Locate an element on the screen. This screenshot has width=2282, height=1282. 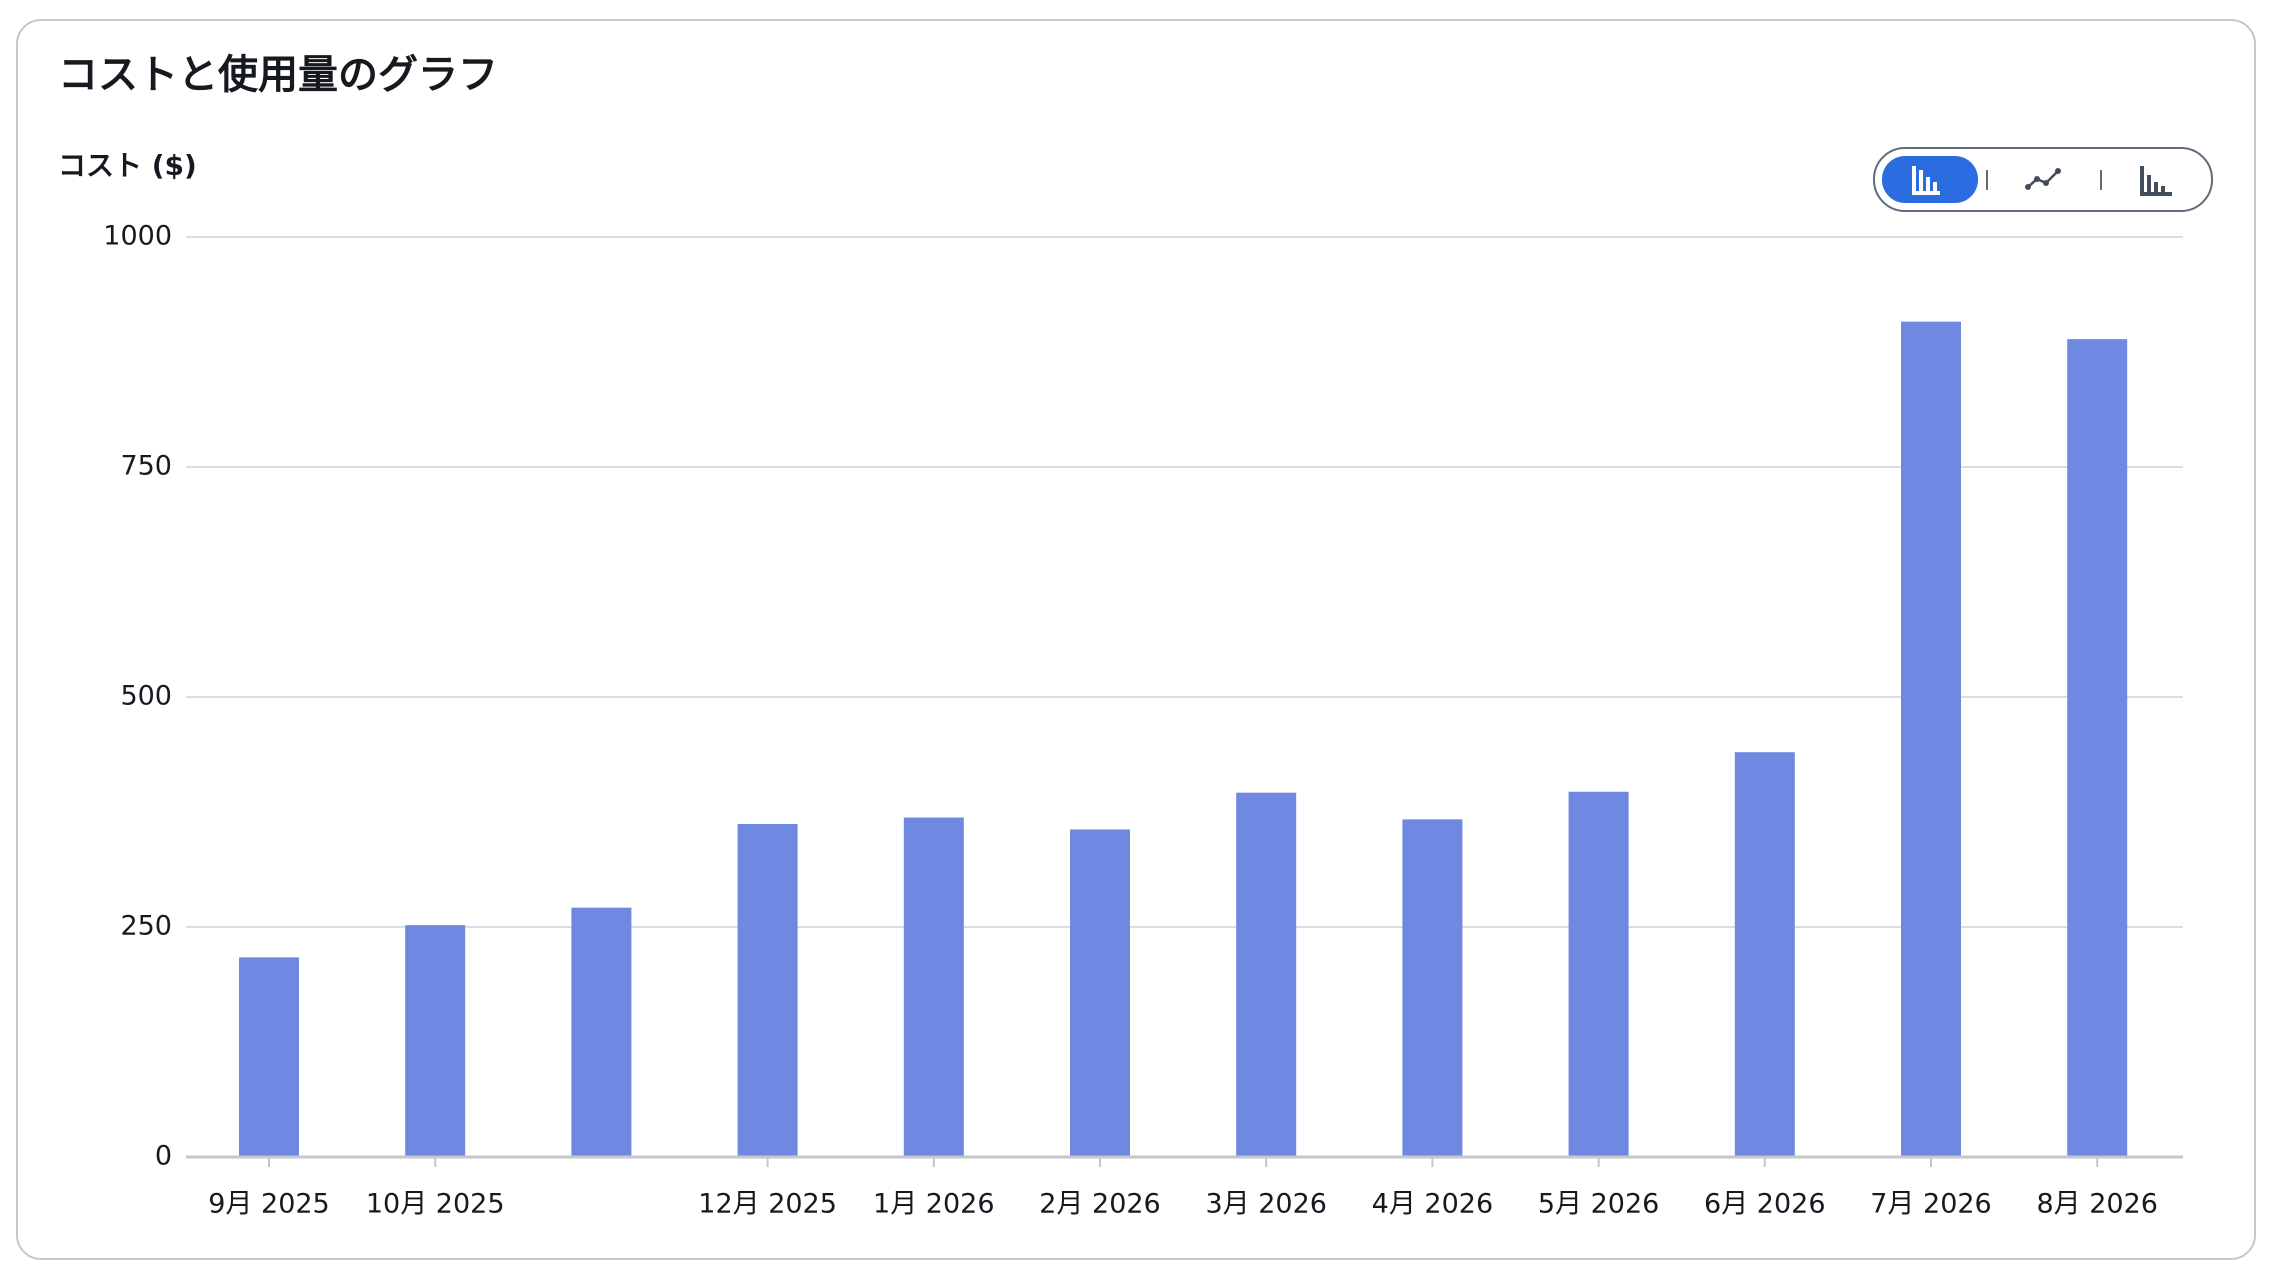
chart-title: コストと使用量のグラフ is located at coordinates (278, 75).